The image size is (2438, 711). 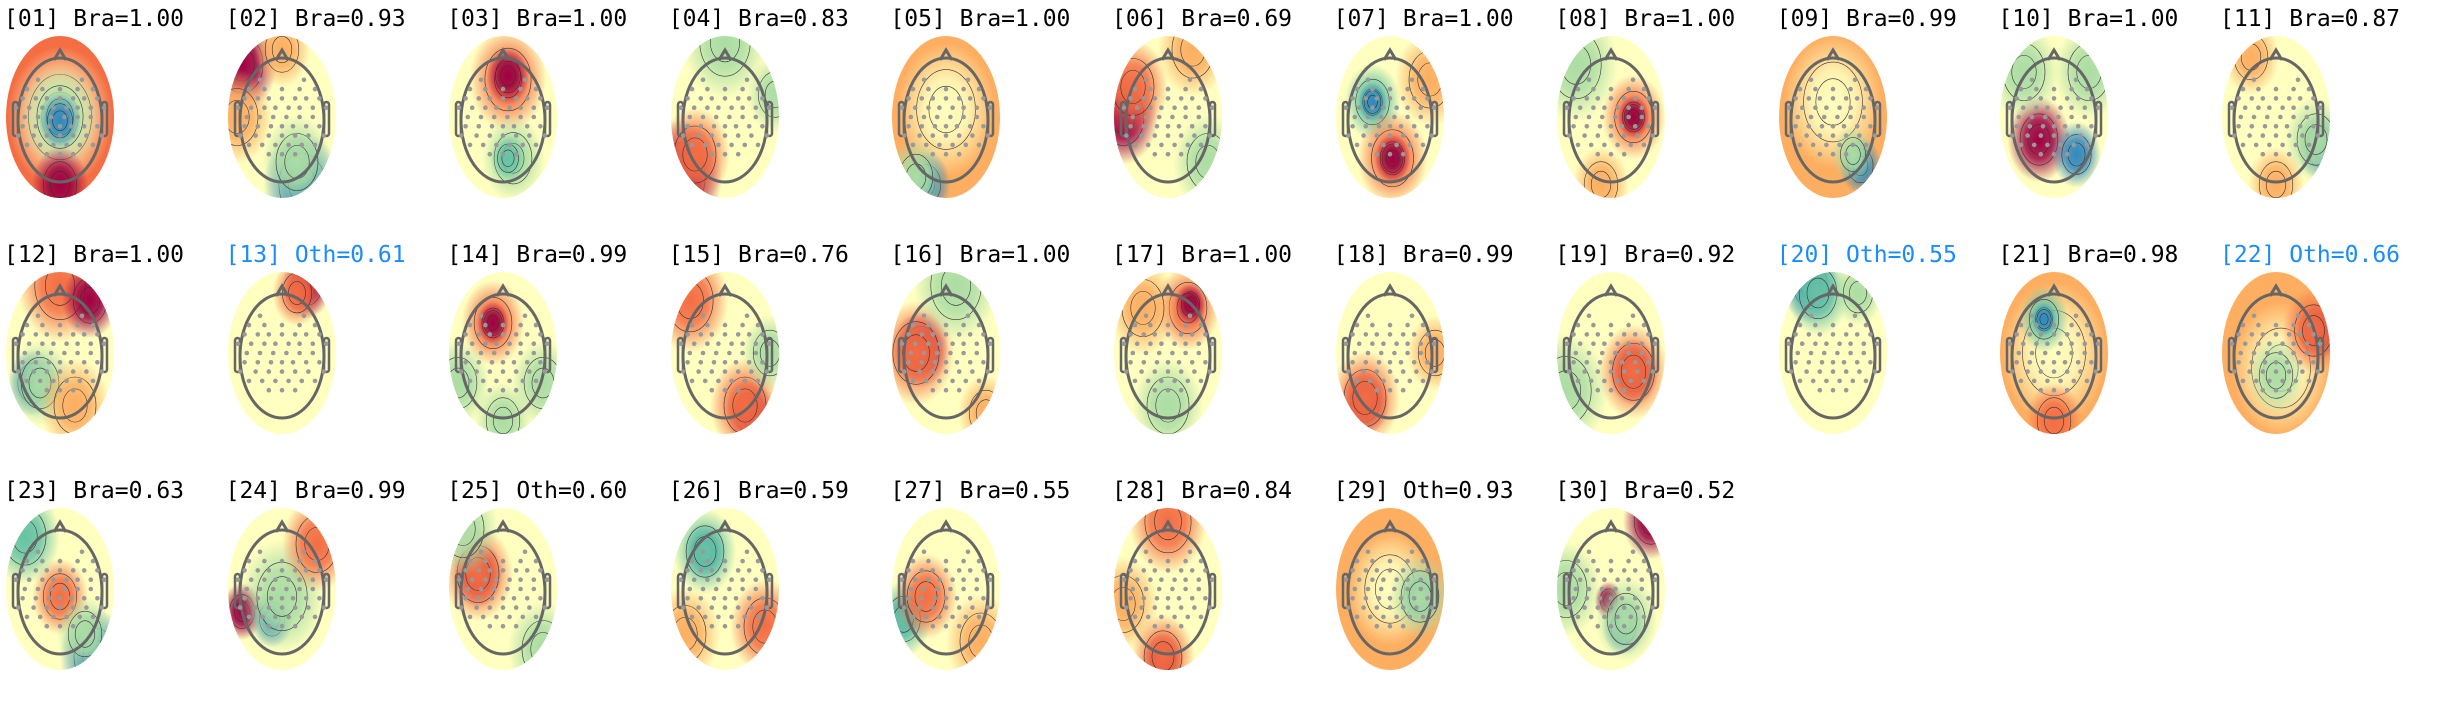 I want to click on component-cell: [27] Bra=0.55, so click(x=996, y=593).